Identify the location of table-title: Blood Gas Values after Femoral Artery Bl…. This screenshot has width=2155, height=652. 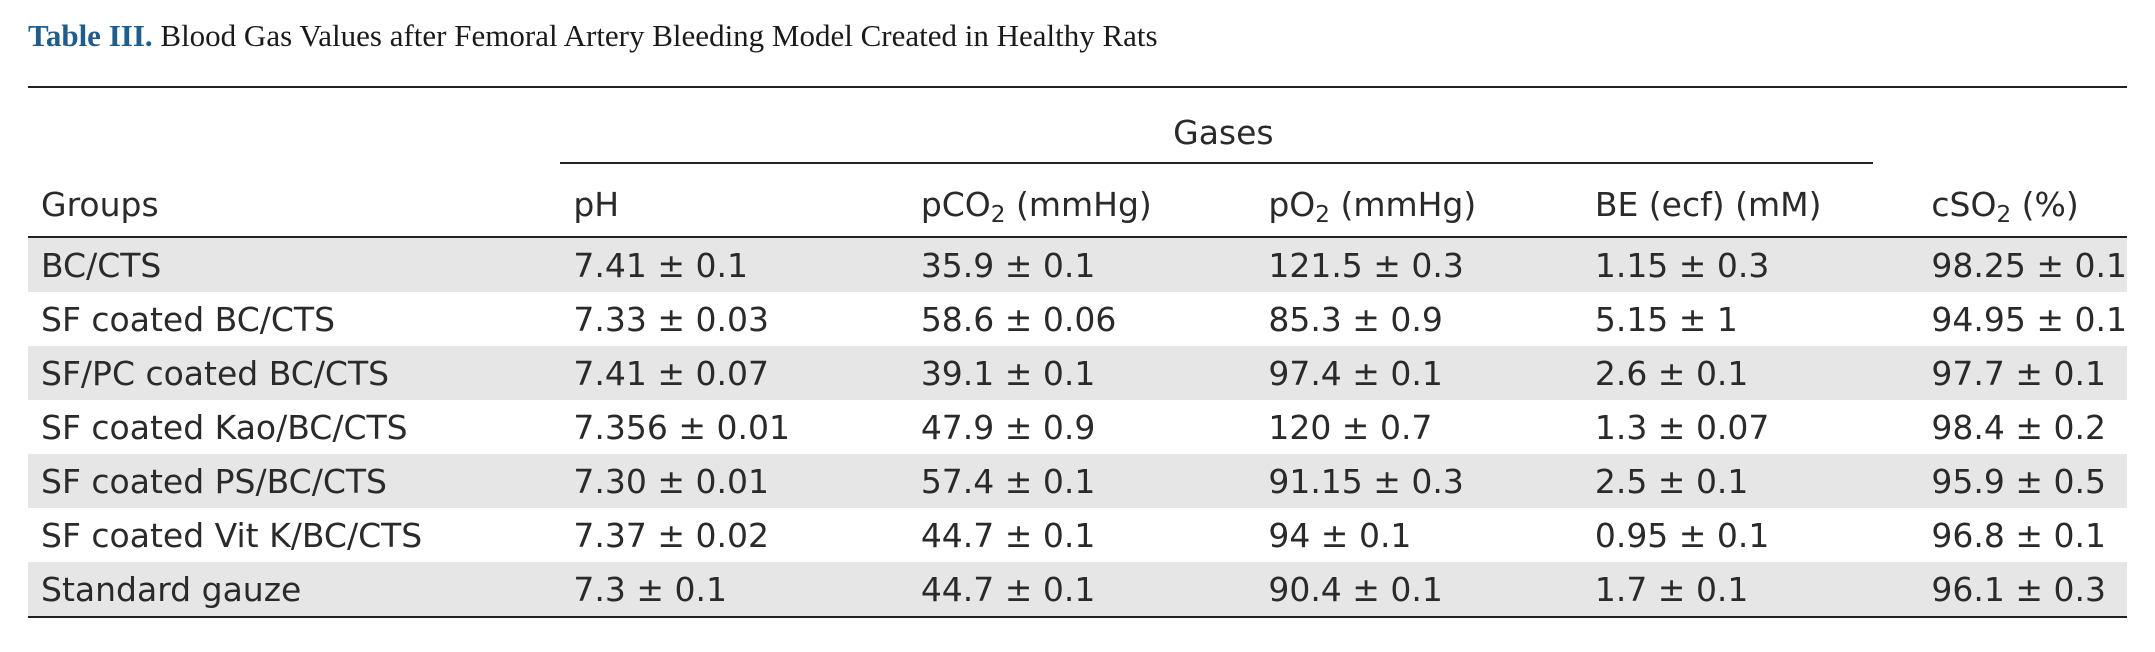
(659, 35).